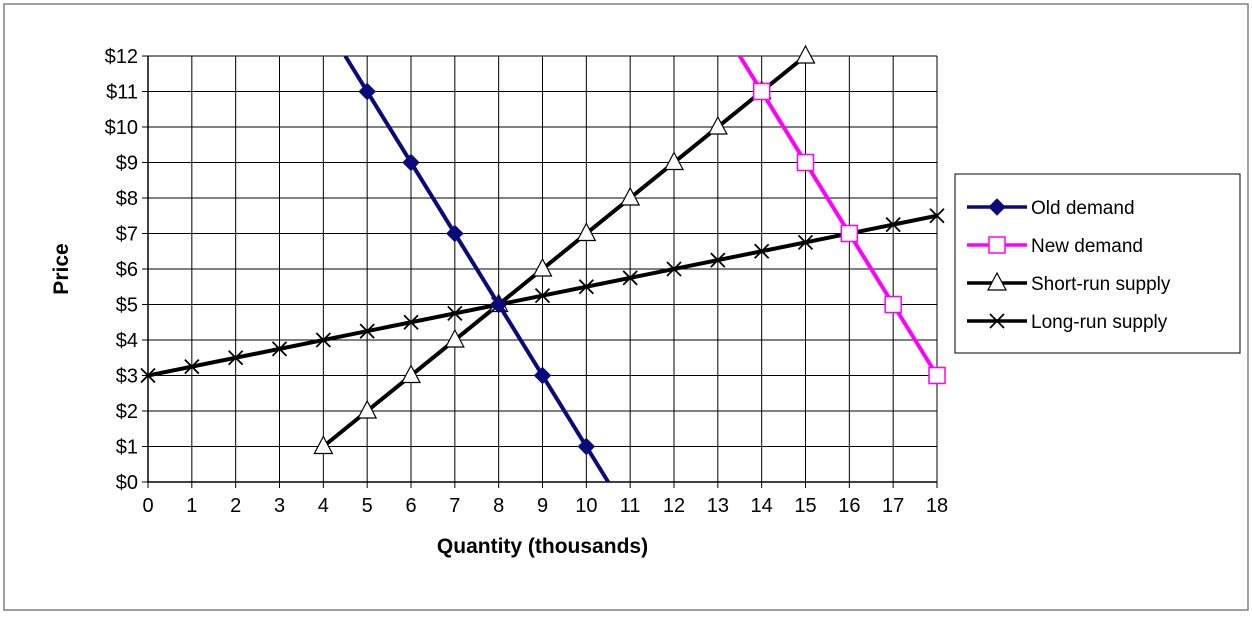 The width and height of the screenshot is (1252, 619). Describe the element at coordinates (127, 412) in the screenshot. I see `y-tick-label: $2` at that location.